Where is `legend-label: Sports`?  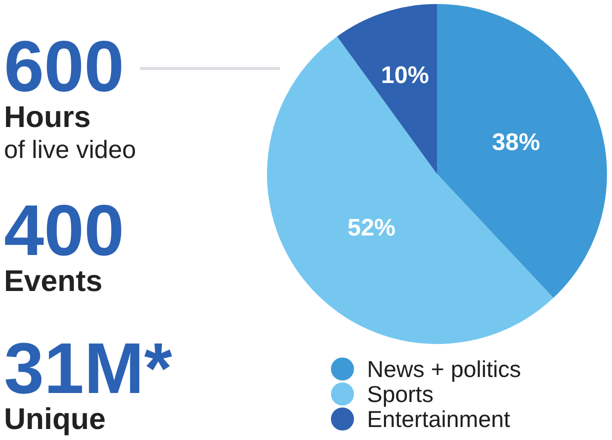 legend-label: Sports is located at coordinates (400, 394).